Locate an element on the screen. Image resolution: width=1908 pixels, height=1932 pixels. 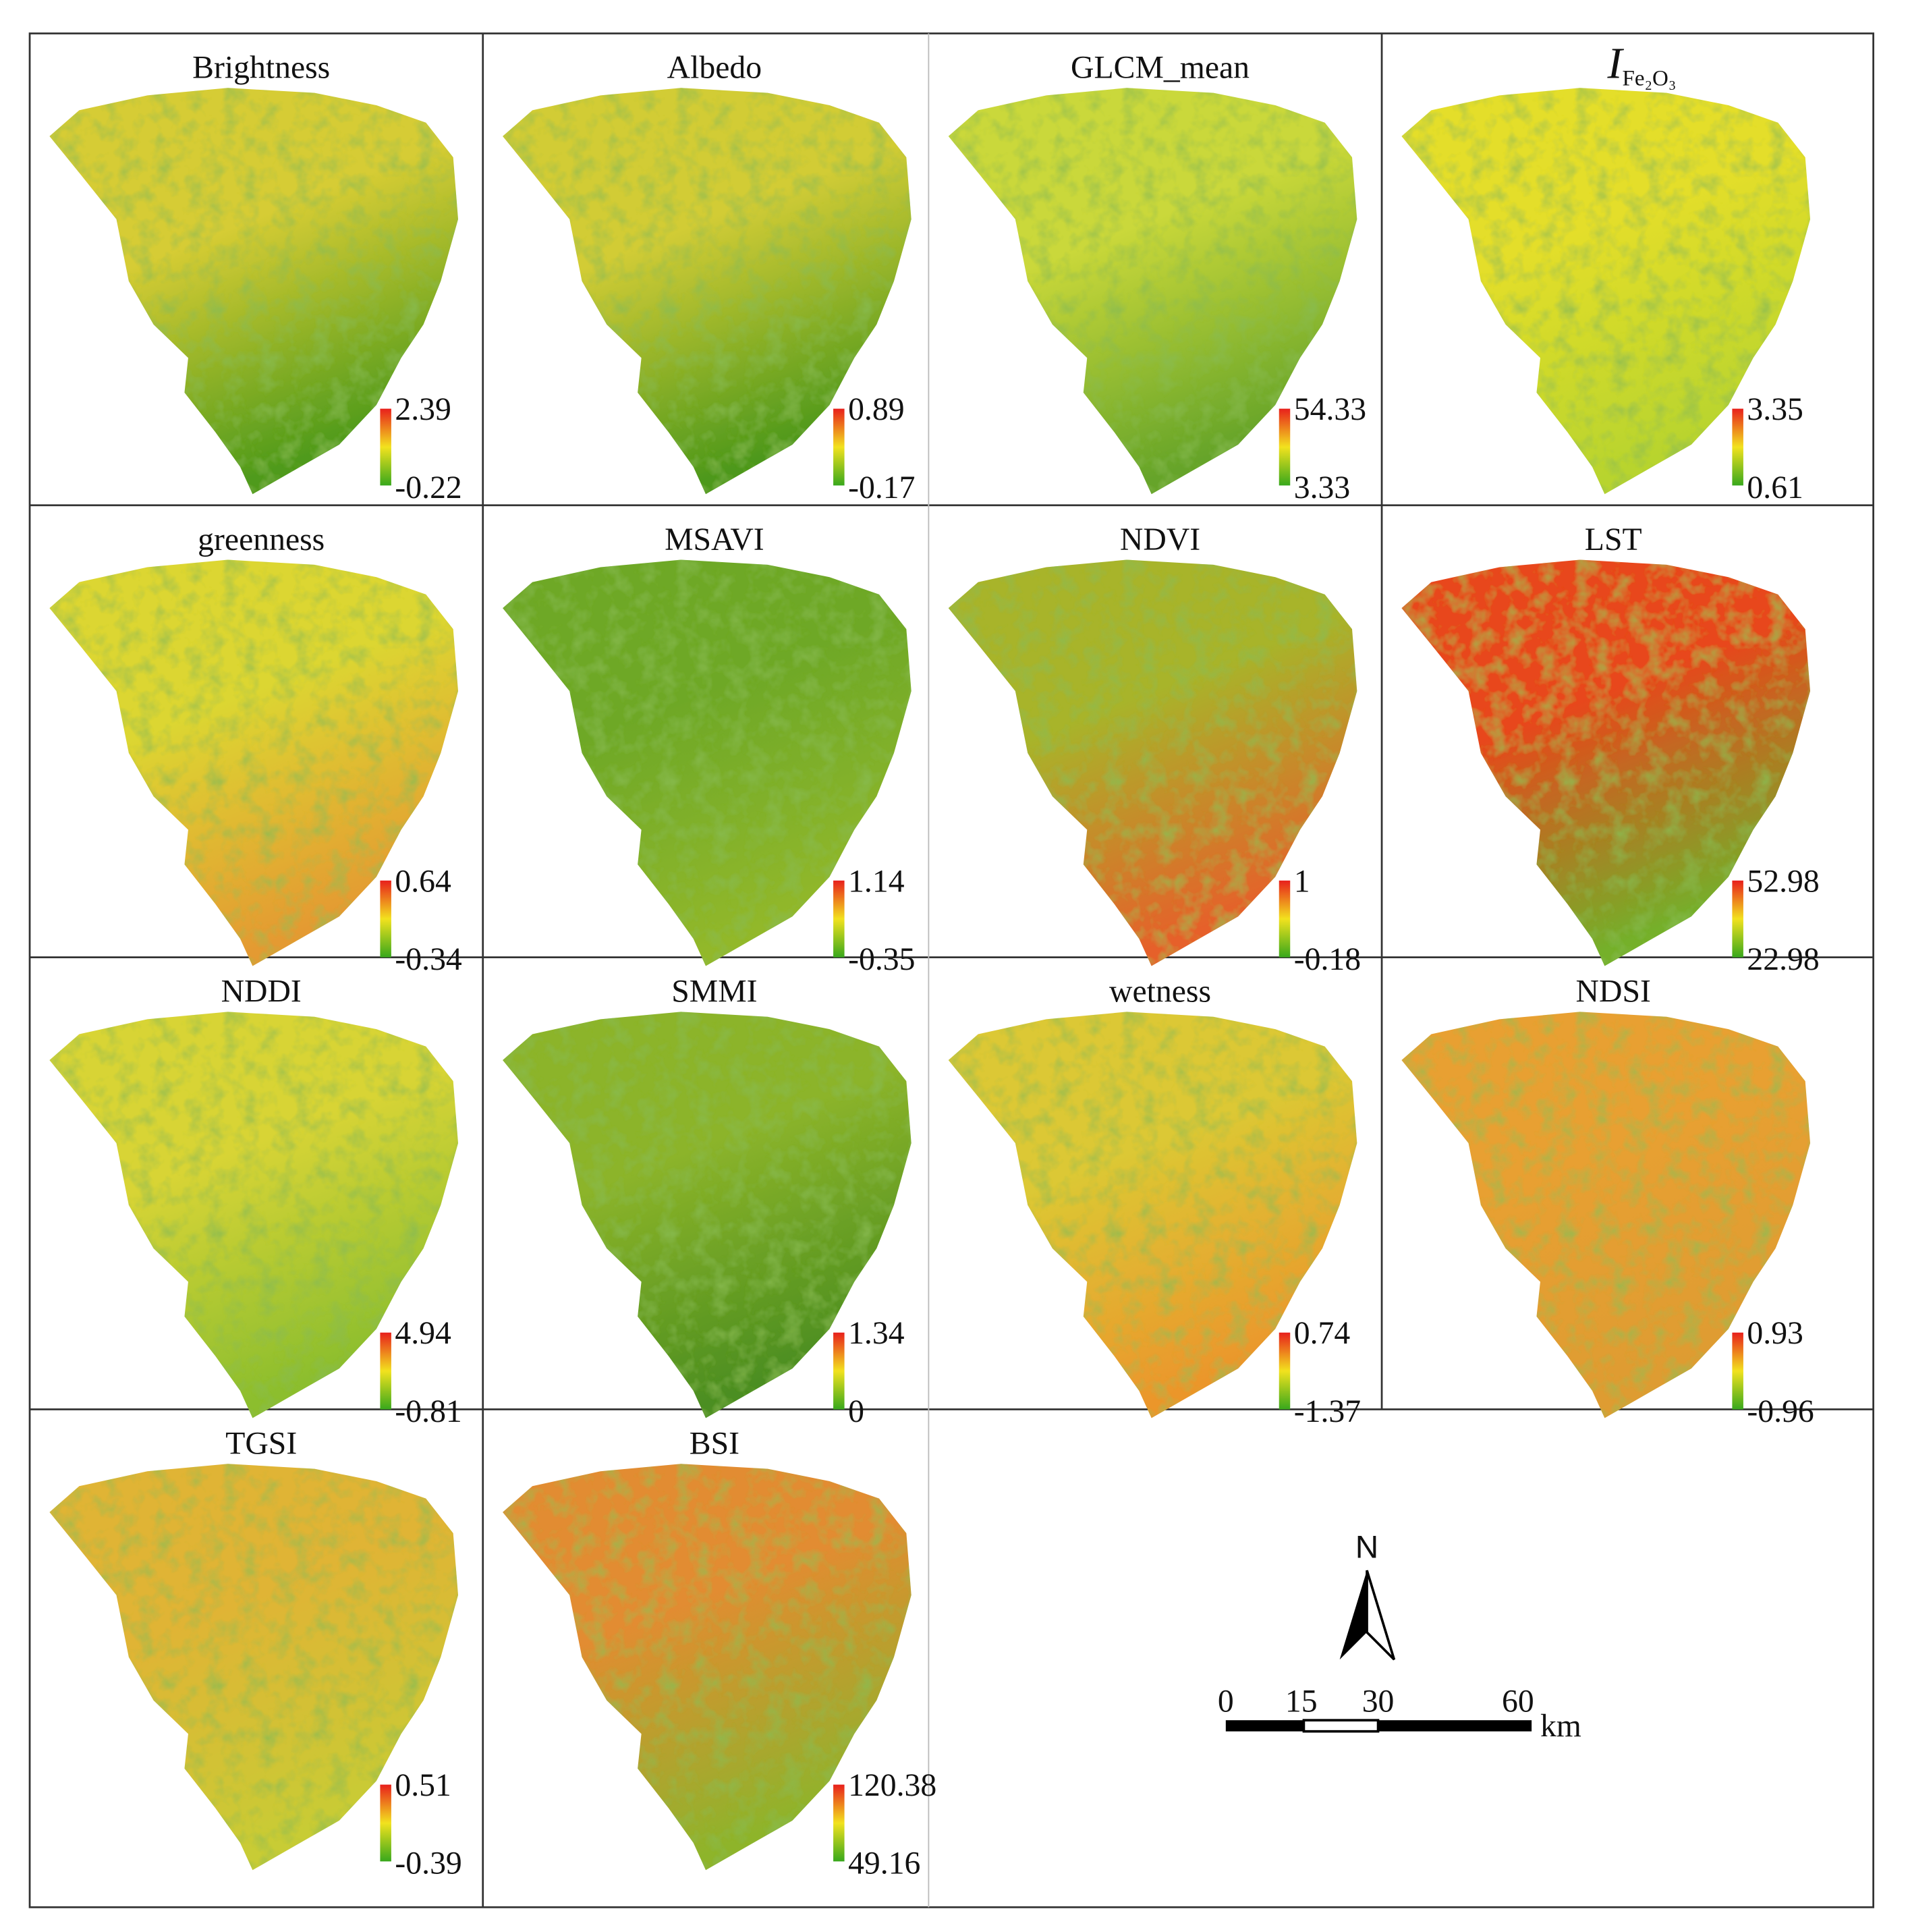
panel-title: NDDI is located at coordinates (261, 992).